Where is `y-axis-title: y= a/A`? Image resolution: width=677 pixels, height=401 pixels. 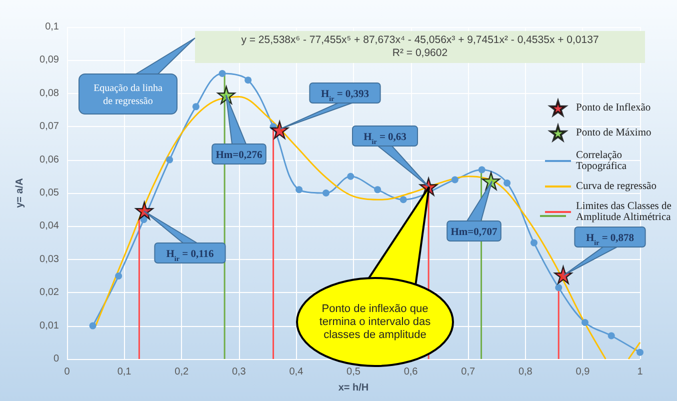 y-axis-title: y= a/A is located at coordinates (20, 193).